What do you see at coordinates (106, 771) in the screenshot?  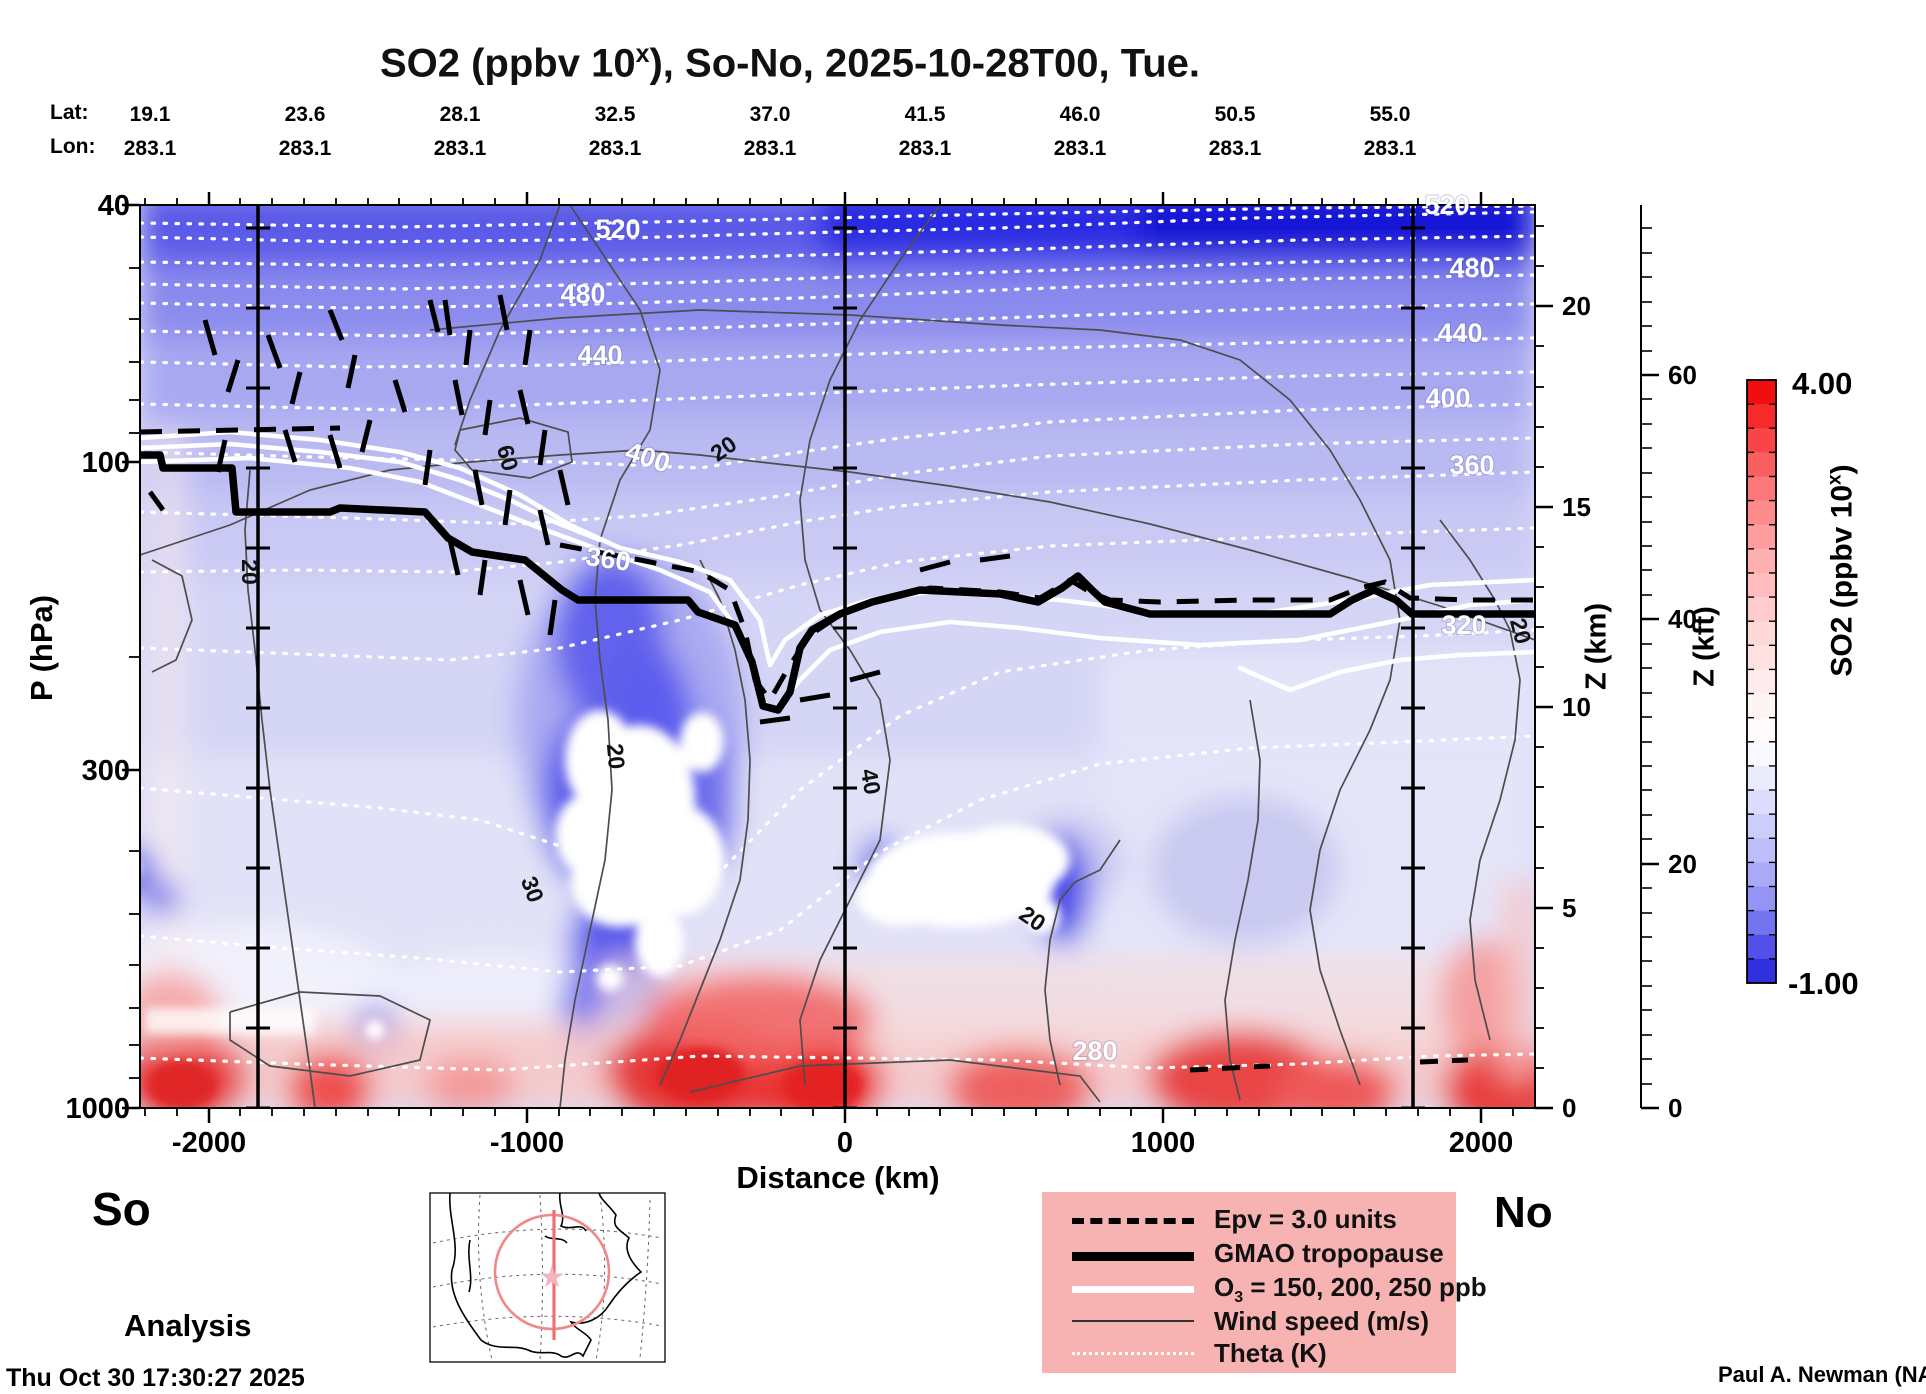 I see `pressure-tick-label: 300` at bounding box center [106, 771].